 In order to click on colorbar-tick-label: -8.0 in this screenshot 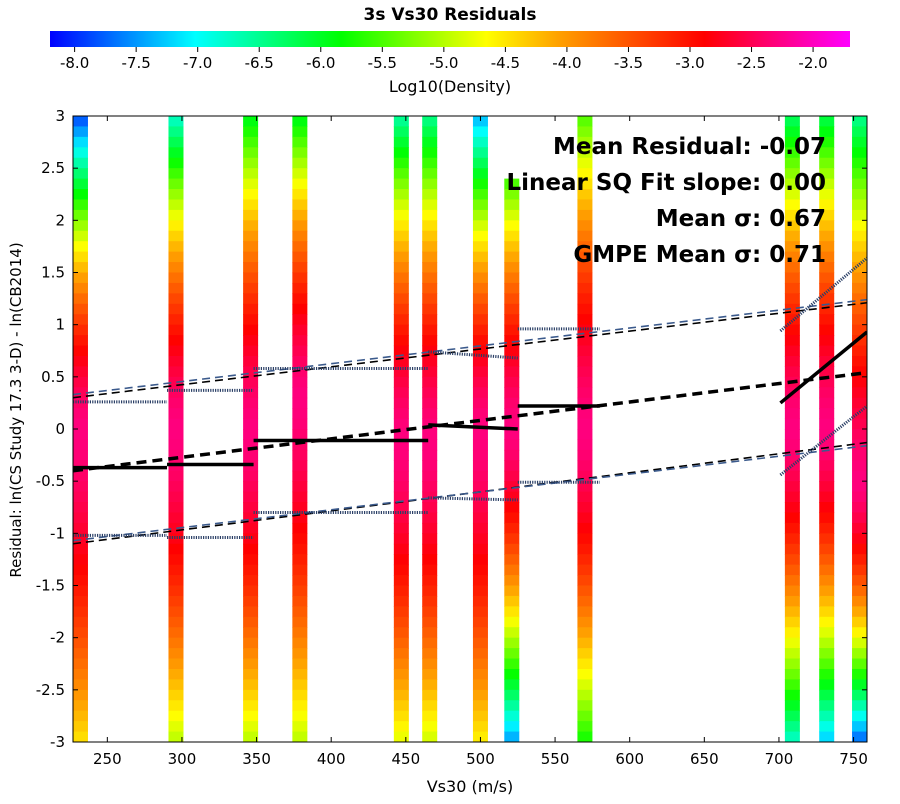, I will do `click(74, 63)`.